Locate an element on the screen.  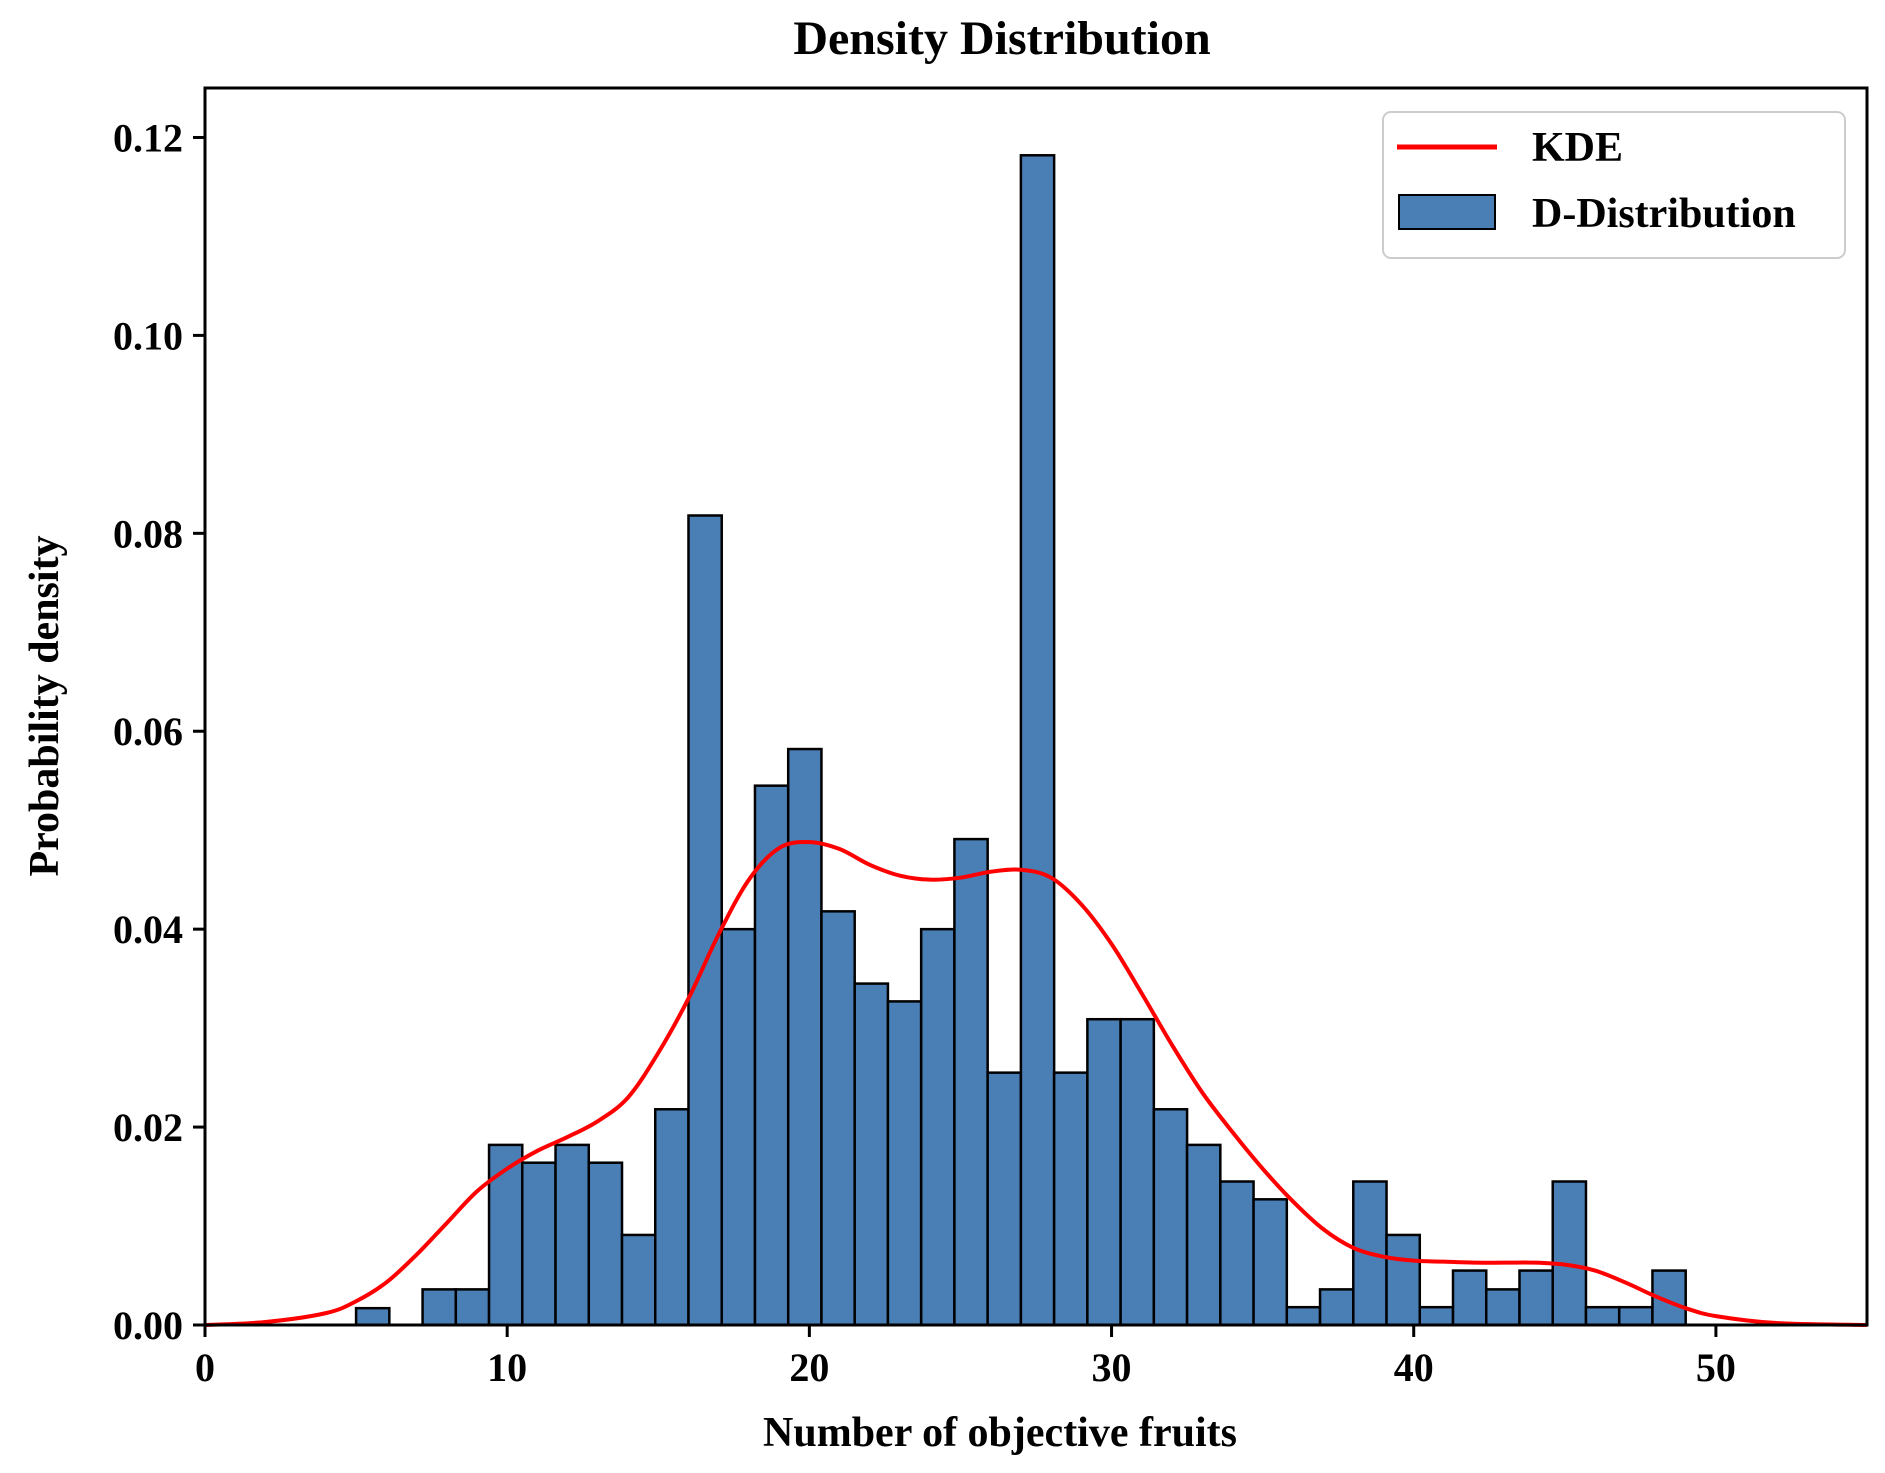
x-tick-label: 10 is located at coordinates (507, 1367).